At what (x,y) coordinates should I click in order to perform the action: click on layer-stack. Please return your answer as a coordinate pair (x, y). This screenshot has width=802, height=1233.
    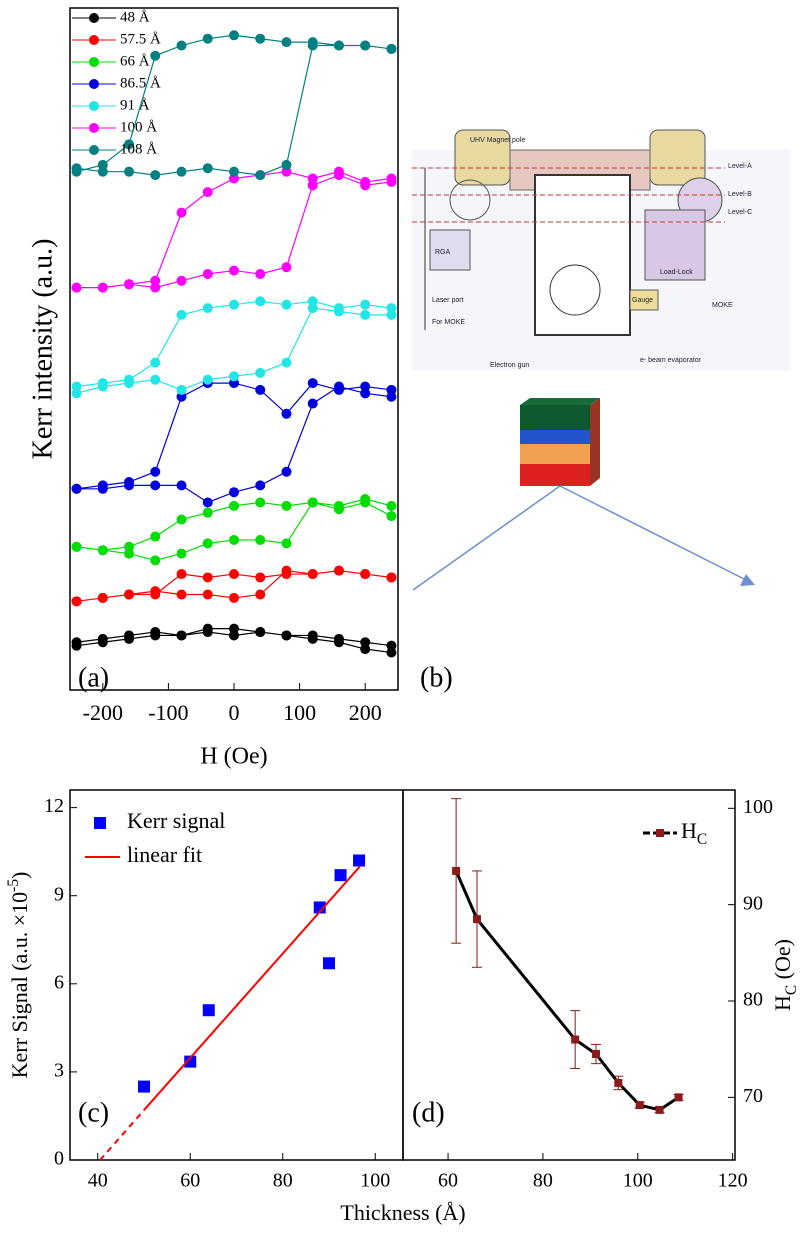
    Looking at the image, I should click on (583, 494).